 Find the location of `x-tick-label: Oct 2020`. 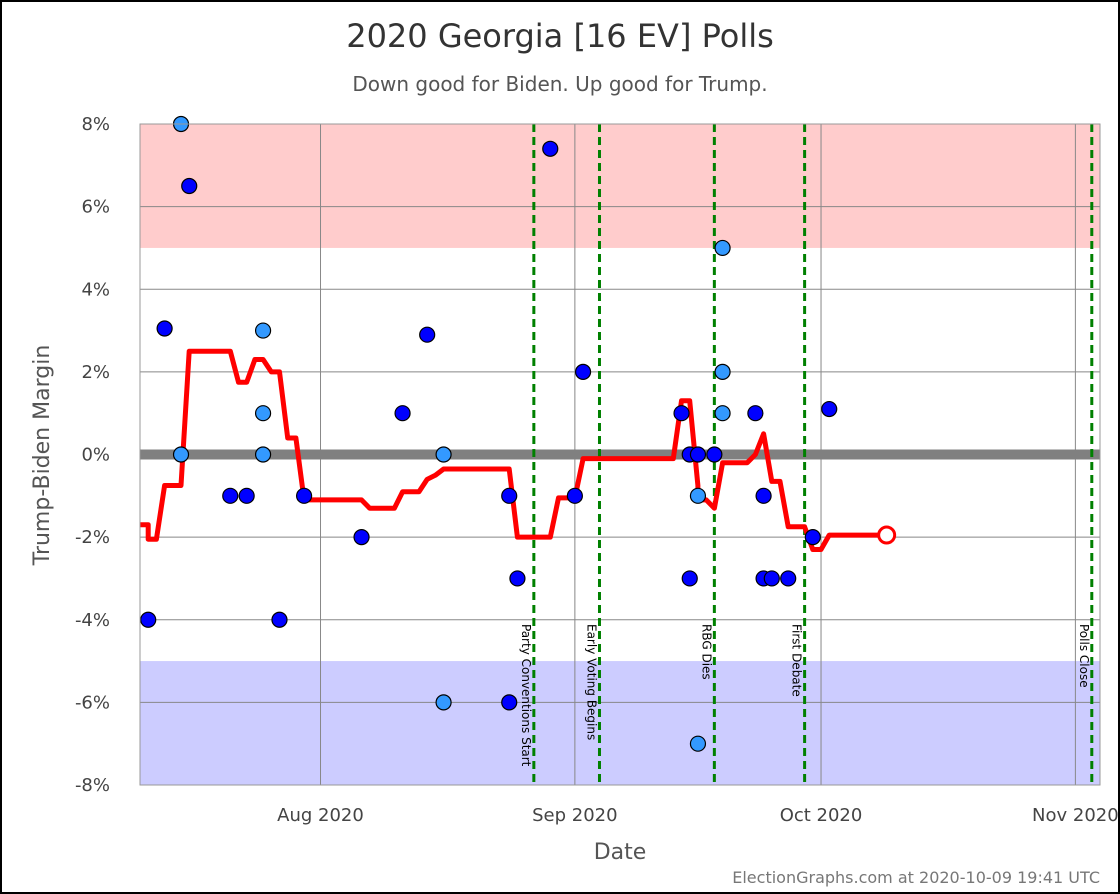

x-tick-label: Oct 2020 is located at coordinates (821, 815).